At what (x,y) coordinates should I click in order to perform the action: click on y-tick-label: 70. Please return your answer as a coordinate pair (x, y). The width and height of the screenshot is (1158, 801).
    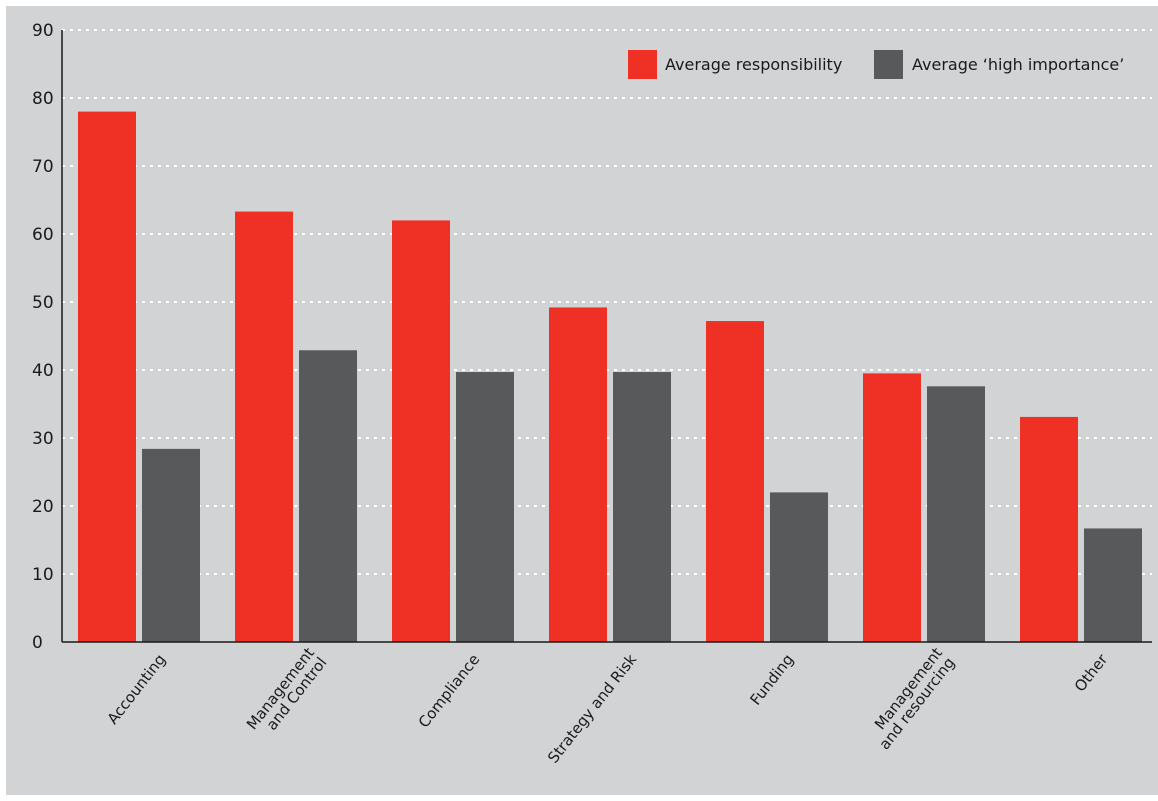
    Looking at the image, I should click on (43, 167).